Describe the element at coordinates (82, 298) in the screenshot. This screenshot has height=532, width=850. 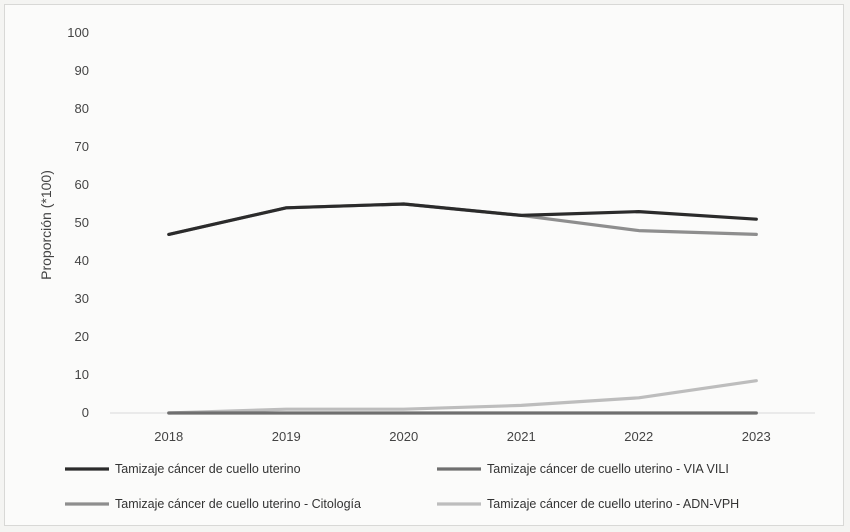
I see `y-tick-label: 30` at that location.